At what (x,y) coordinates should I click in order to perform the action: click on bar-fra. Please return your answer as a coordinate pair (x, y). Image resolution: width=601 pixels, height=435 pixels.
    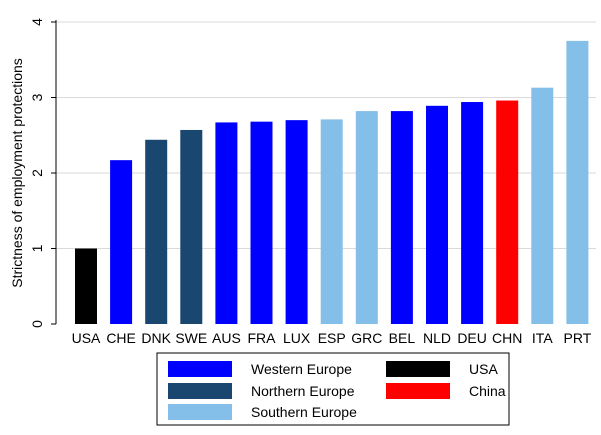
    Looking at the image, I should click on (261, 222).